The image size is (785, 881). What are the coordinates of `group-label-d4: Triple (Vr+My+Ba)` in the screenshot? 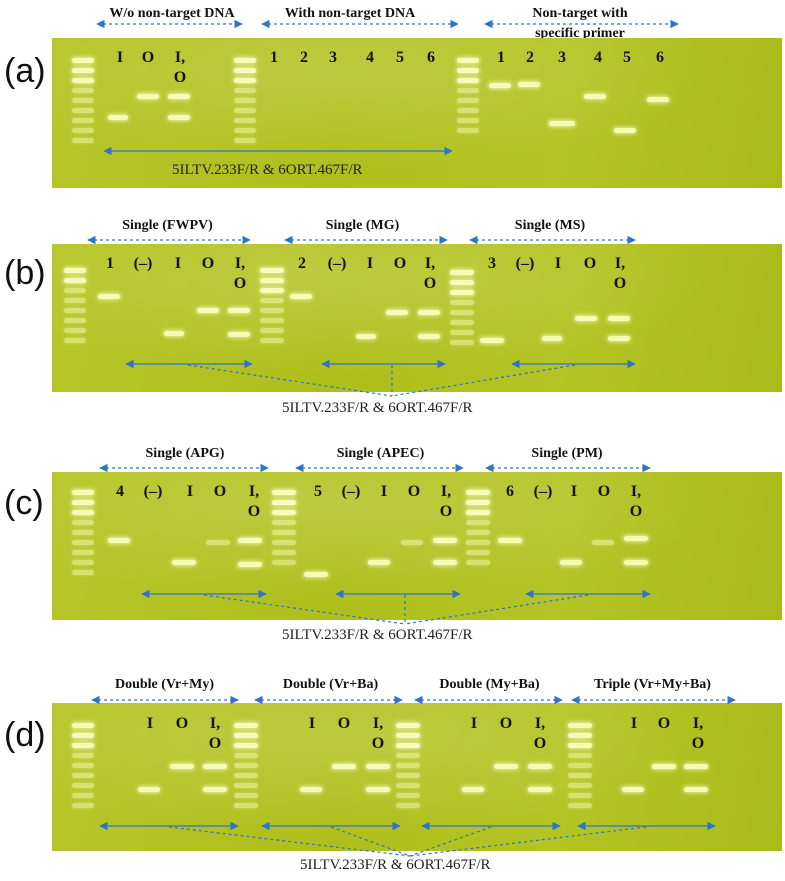 It's located at (652, 684).